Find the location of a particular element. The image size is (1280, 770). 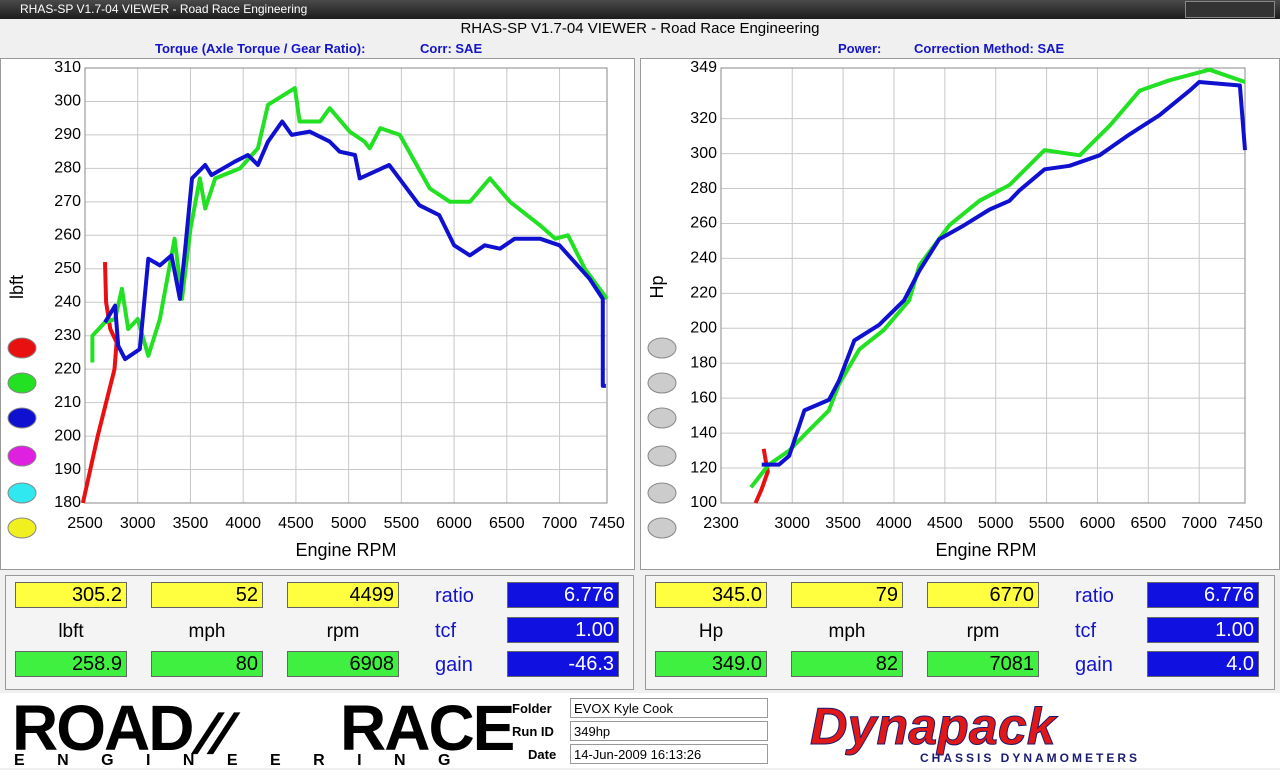

field-label: Folder is located at coordinates (532, 708).